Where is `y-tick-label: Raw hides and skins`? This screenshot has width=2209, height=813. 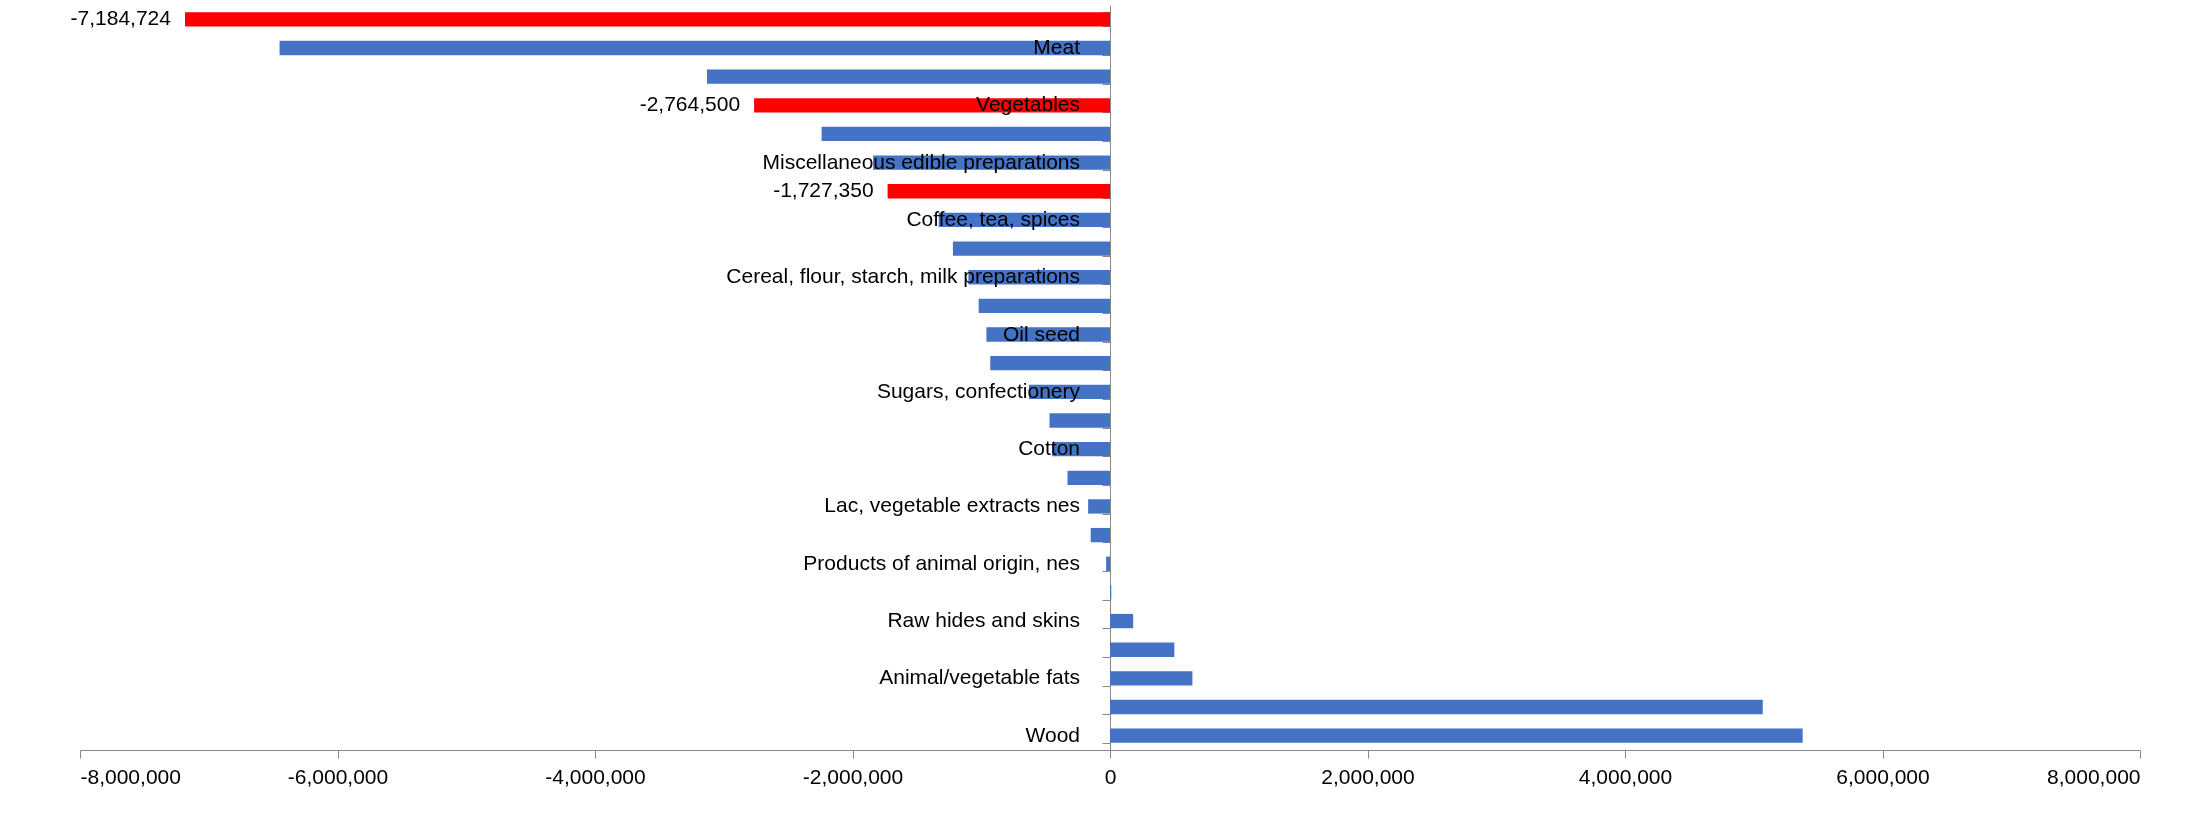 y-tick-label: Raw hides and skins is located at coordinates (983, 620).